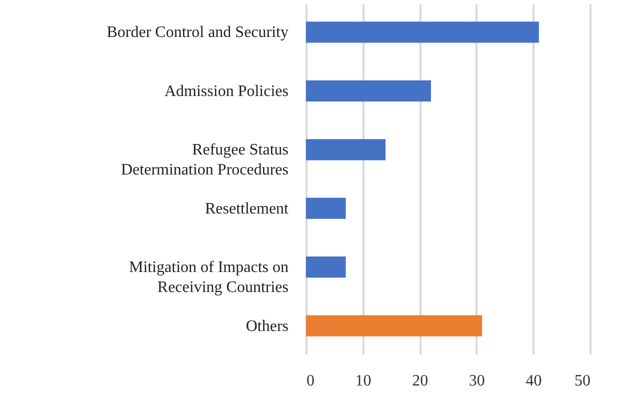 The image size is (629, 402). I want to click on x-tick-label: 30, so click(476, 381).